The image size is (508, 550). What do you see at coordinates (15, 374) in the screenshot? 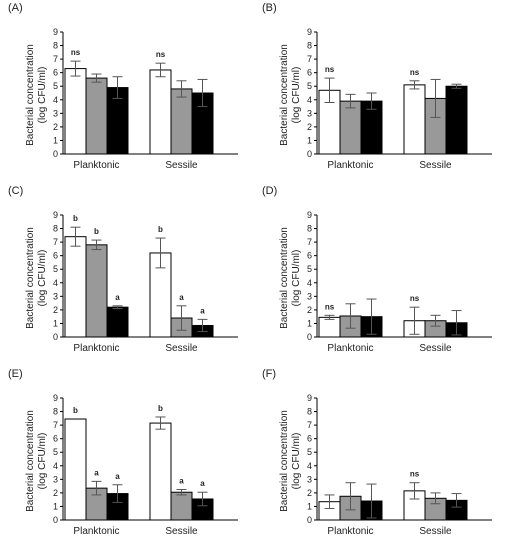
I see `panel-label: (E)` at bounding box center [15, 374].